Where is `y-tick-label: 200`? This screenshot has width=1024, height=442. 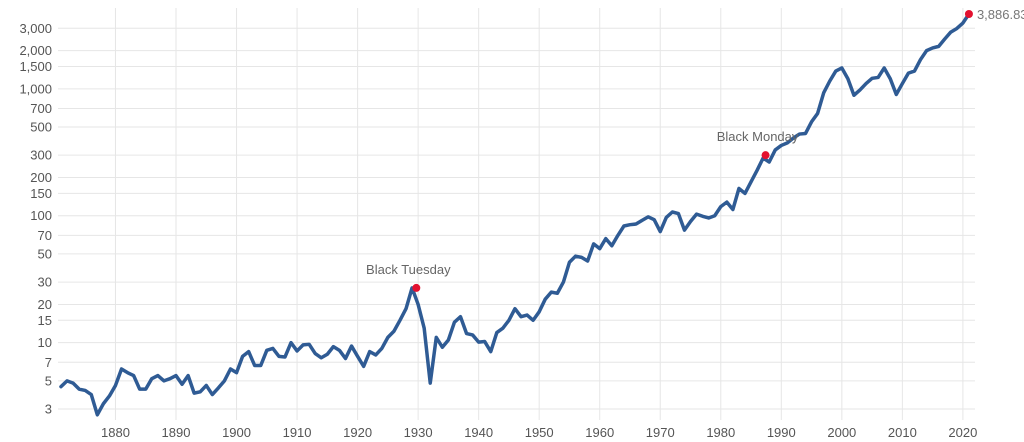
y-tick-label: 200 is located at coordinates (41, 177).